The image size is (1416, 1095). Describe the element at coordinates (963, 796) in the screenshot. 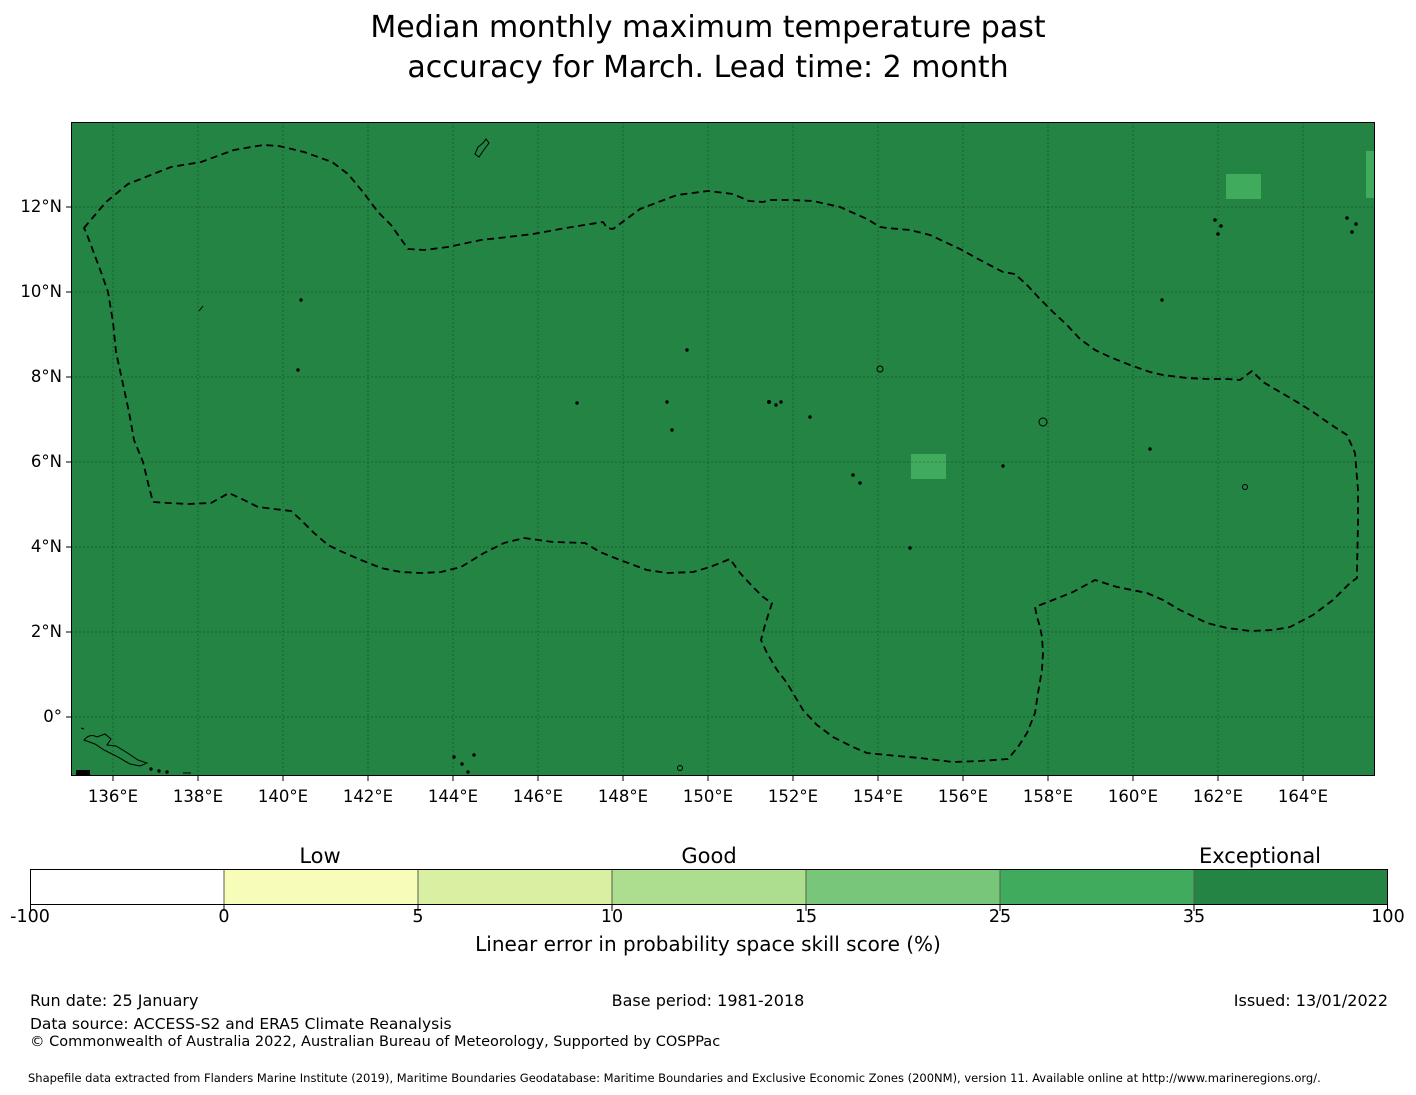

I see `x-tick-label: 156°E` at that location.